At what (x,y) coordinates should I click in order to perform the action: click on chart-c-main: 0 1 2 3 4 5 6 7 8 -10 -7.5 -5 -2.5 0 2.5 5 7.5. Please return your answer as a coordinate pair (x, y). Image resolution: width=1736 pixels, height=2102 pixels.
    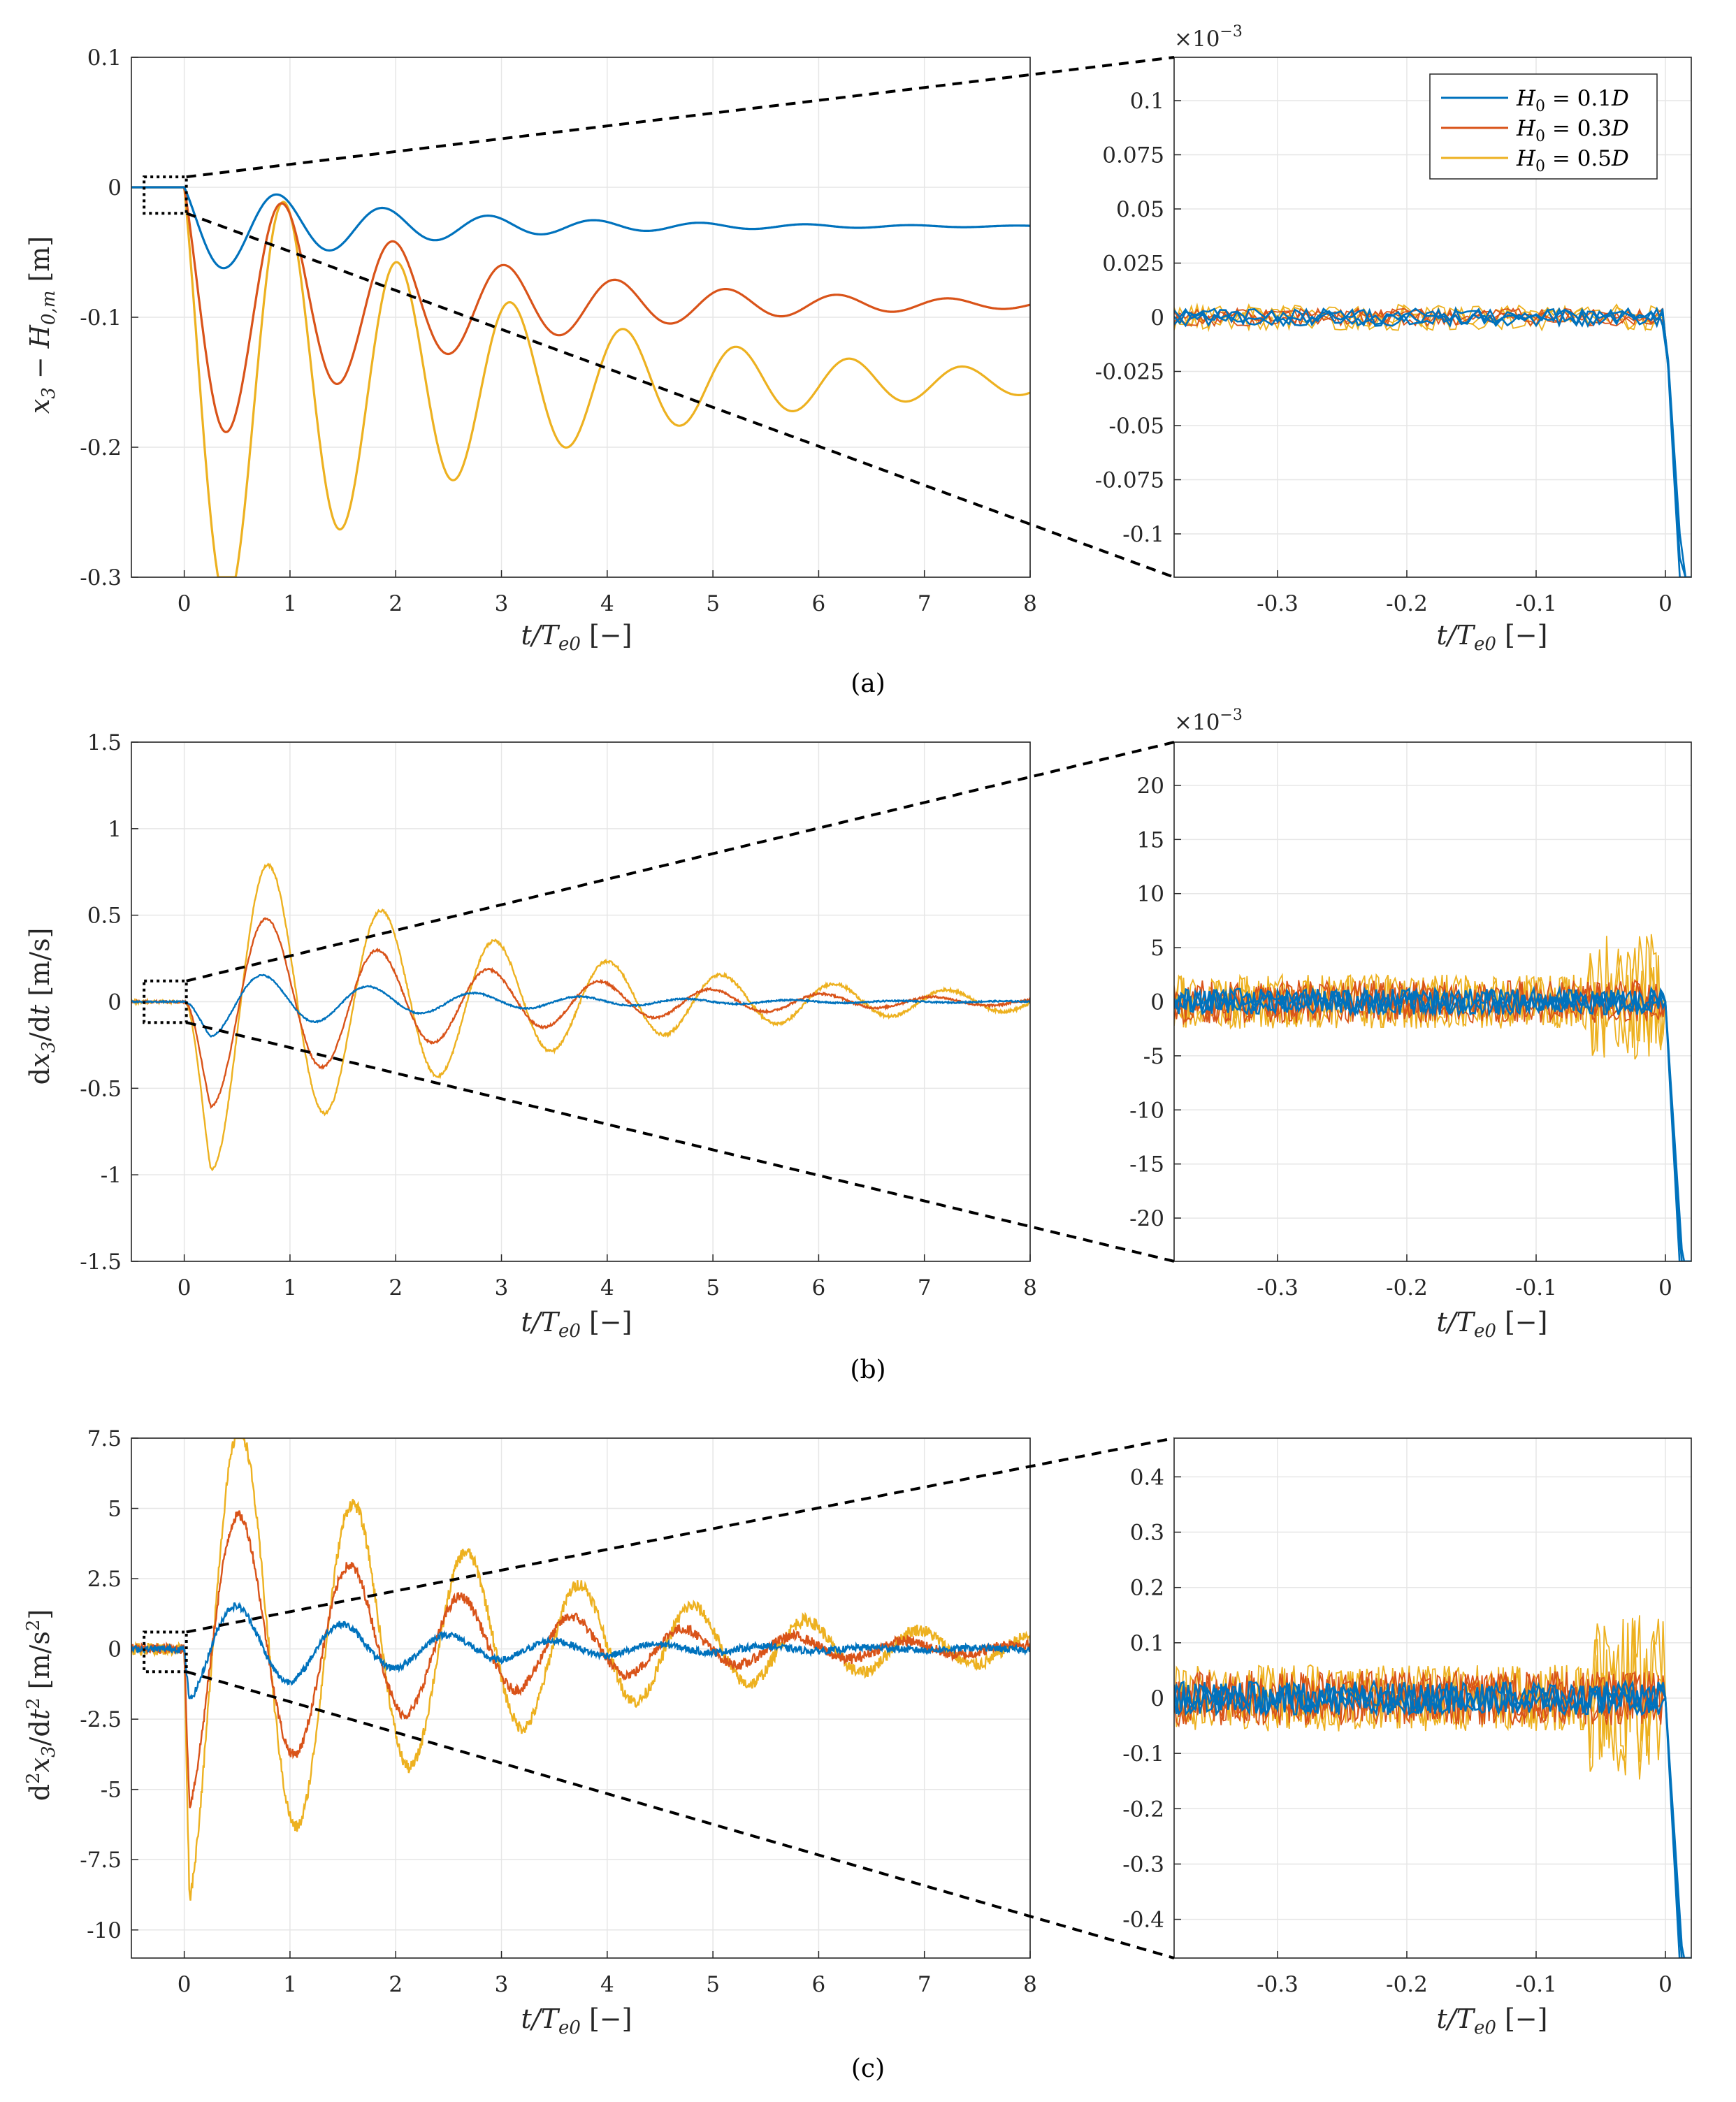
    Looking at the image, I should click on (558, 1711).